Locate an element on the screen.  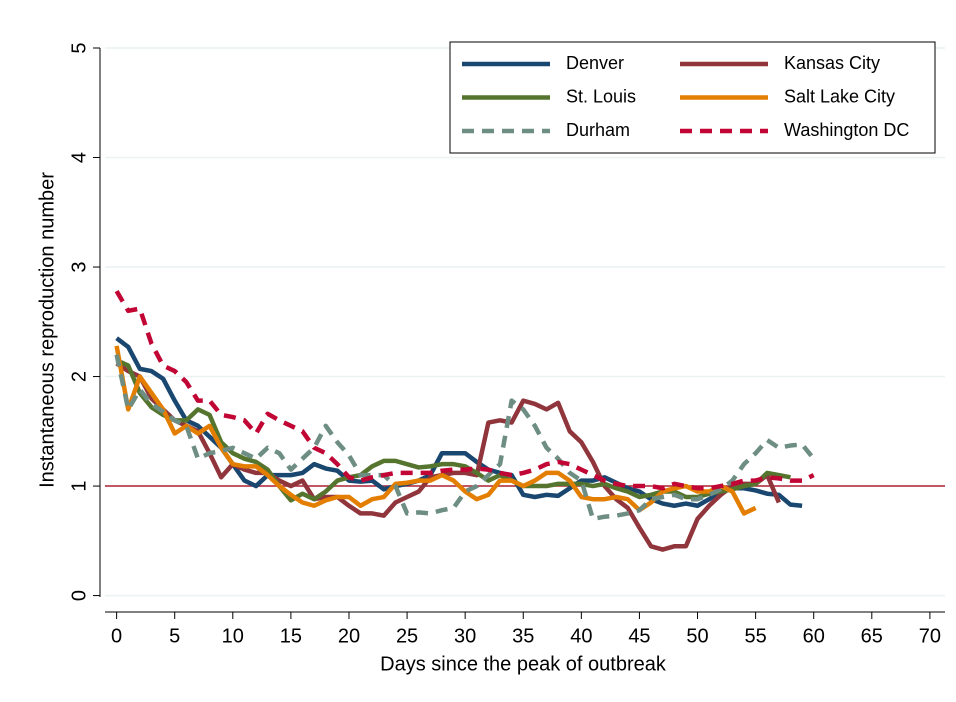
x-tick-label: 35 is located at coordinates (523, 636).